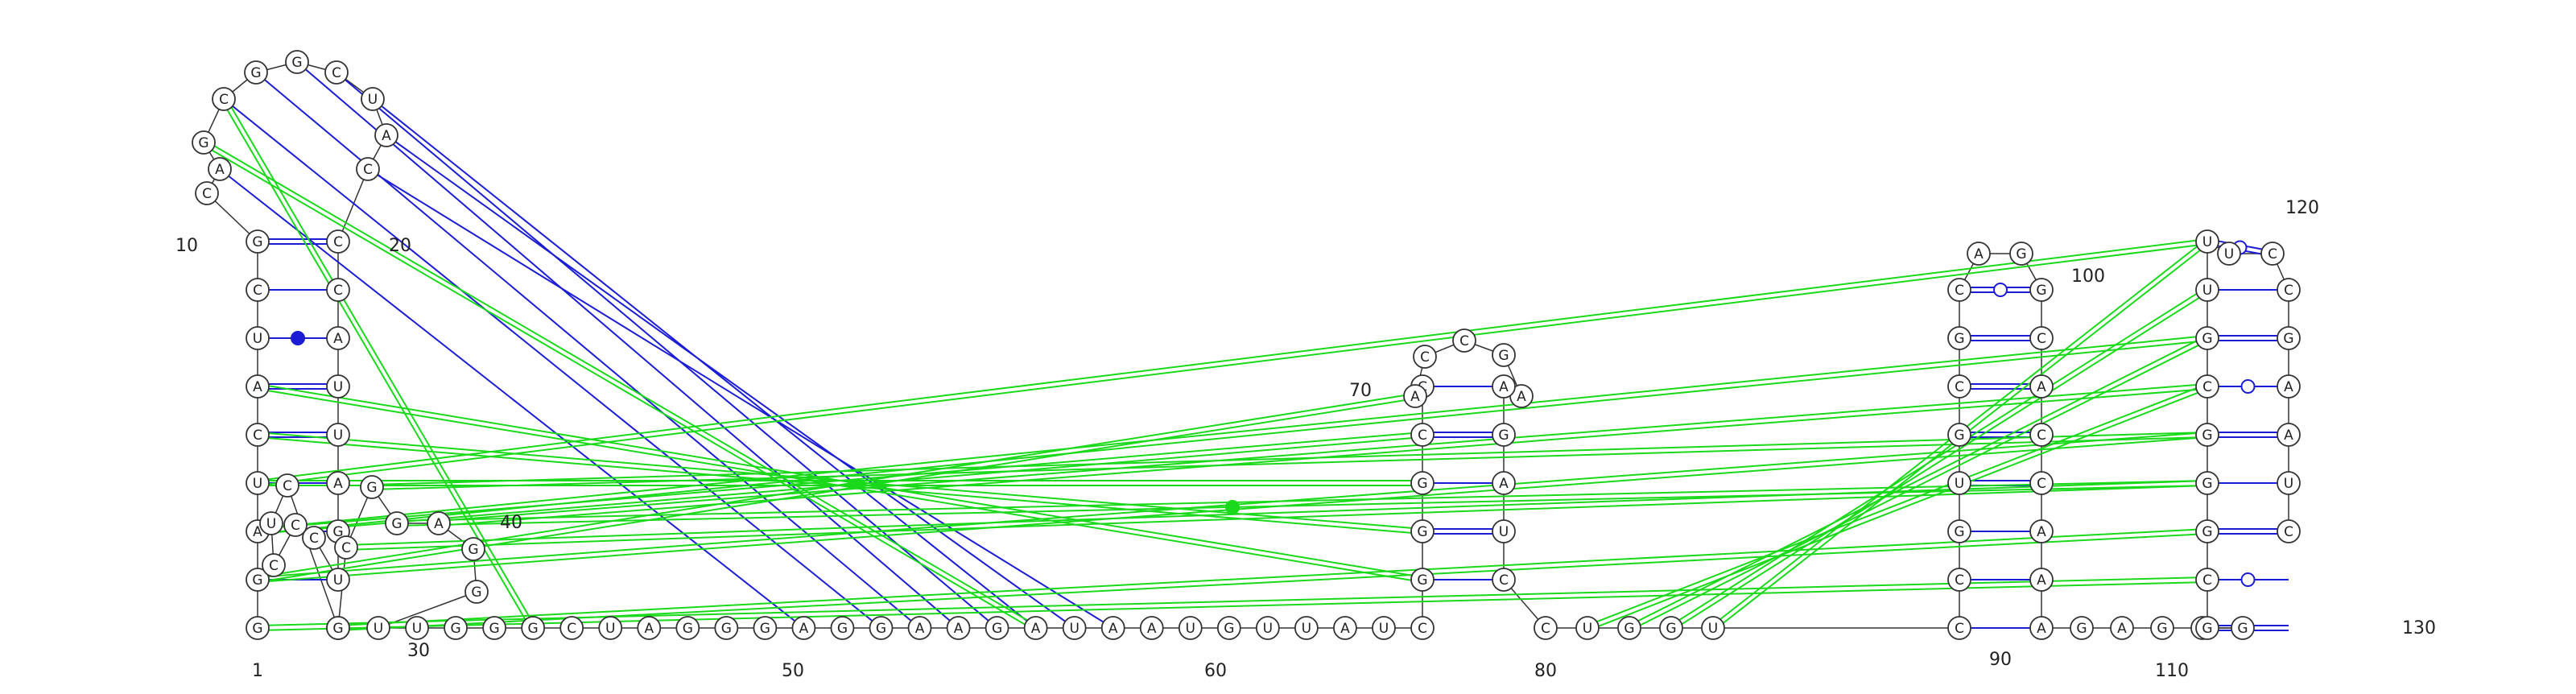 The image size is (2576, 694). Describe the element at coordinates (400, 246) in the screenshot. I see `position-label: 20` at that location.